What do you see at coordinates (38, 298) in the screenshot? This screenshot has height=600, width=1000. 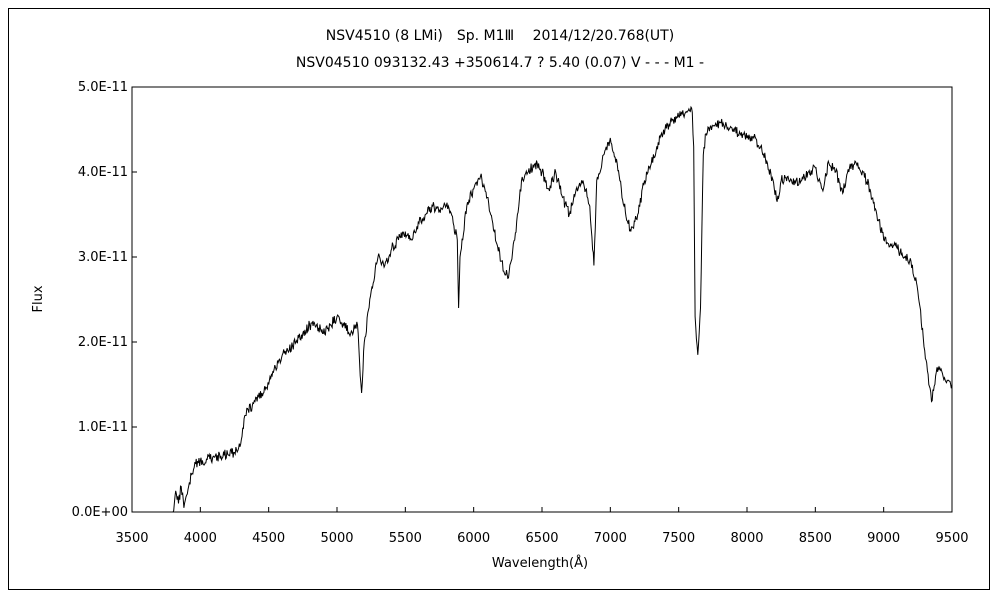 I see `y-axis-label: Flux` at bounding box center [38, 298].